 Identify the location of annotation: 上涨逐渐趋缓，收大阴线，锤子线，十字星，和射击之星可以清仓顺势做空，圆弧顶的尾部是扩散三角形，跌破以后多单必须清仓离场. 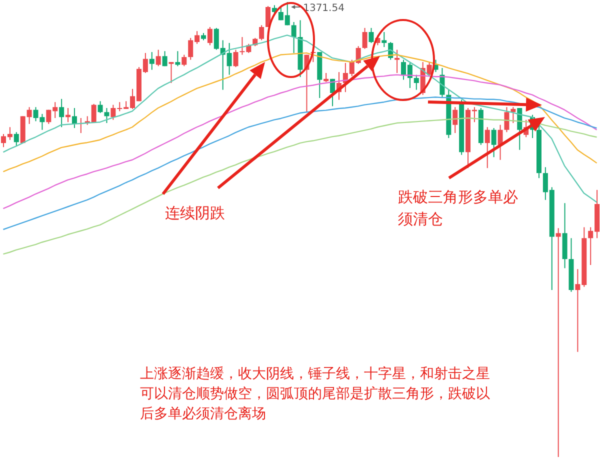
(315, 394).